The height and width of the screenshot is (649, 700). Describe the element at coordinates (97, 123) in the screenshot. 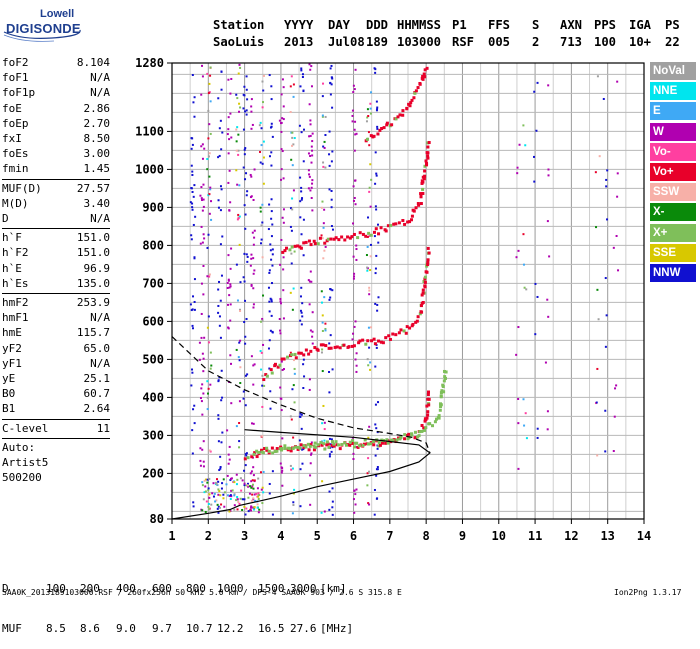

I see `param-value: 2.70` at that location.